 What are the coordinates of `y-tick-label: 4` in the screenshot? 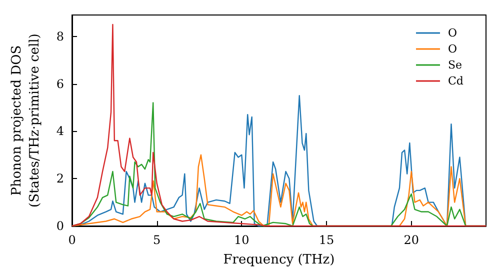 It's located at (60, 131).